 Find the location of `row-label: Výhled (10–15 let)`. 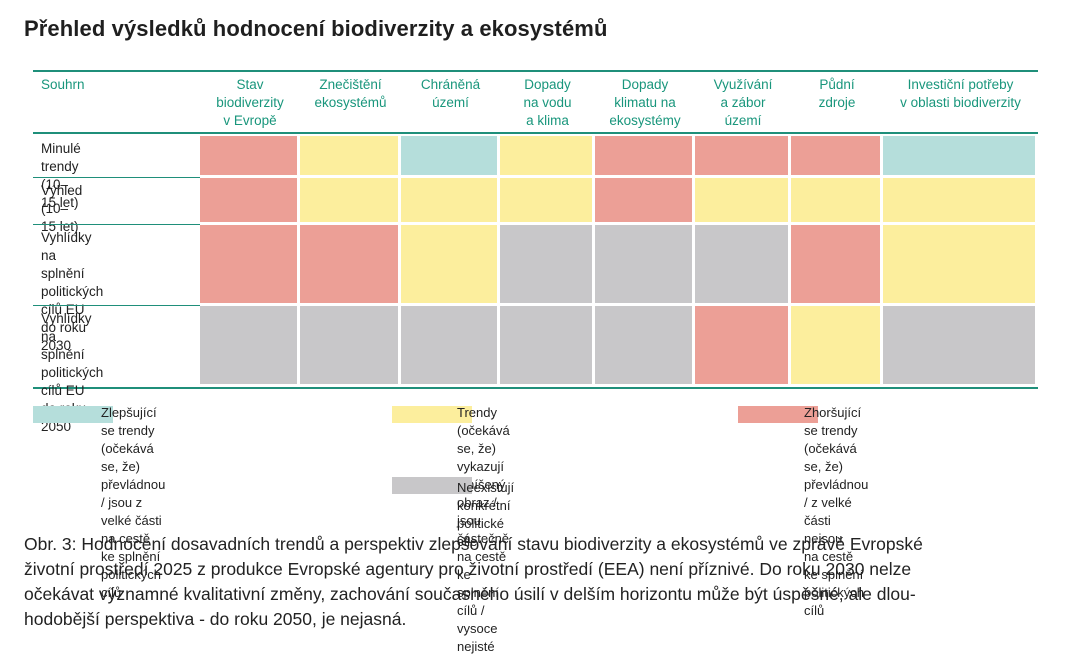

row-label: Výhled (10–15 let) is located at coordinates (62, 208).